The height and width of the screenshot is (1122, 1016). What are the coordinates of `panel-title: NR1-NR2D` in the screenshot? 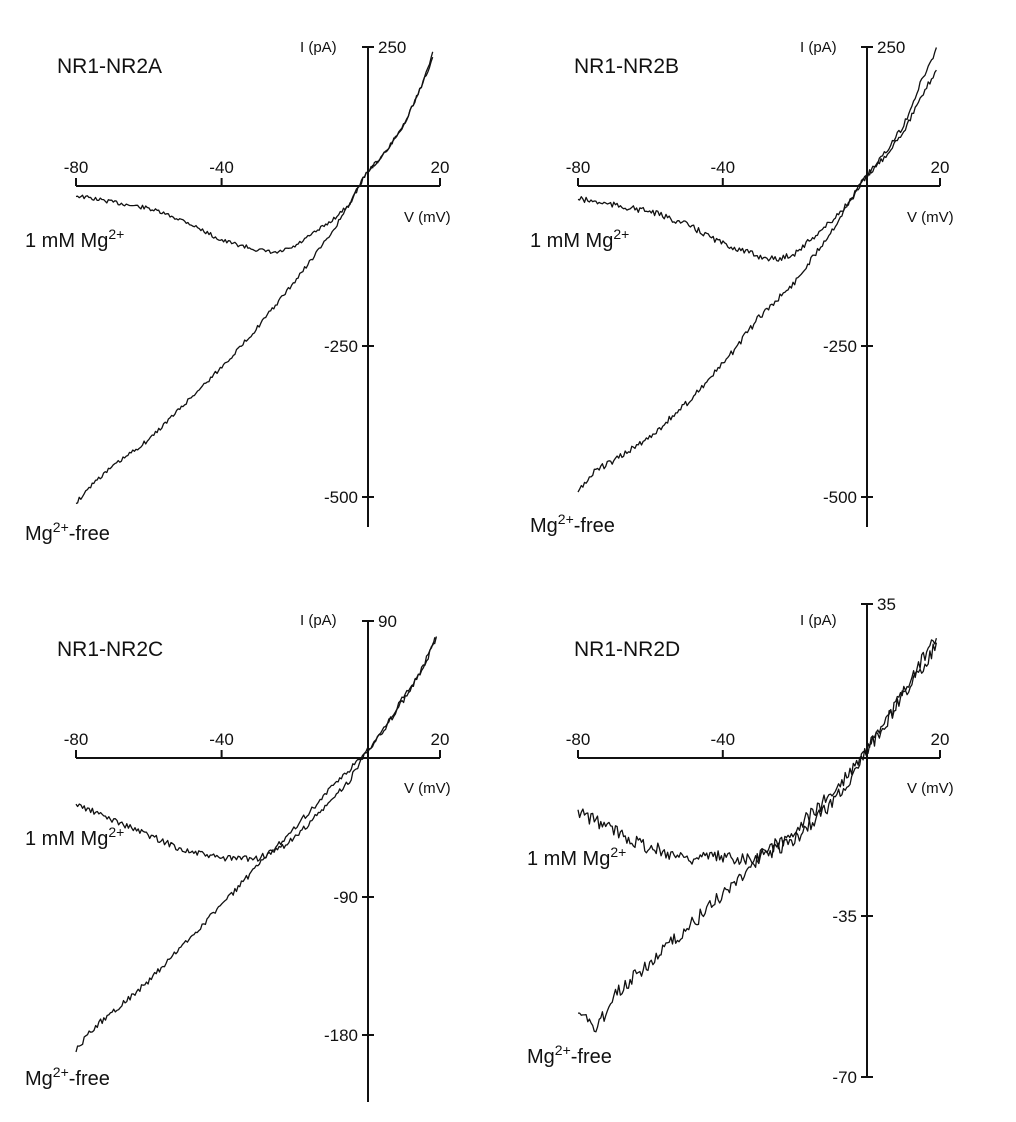 It's located at (627, 649).